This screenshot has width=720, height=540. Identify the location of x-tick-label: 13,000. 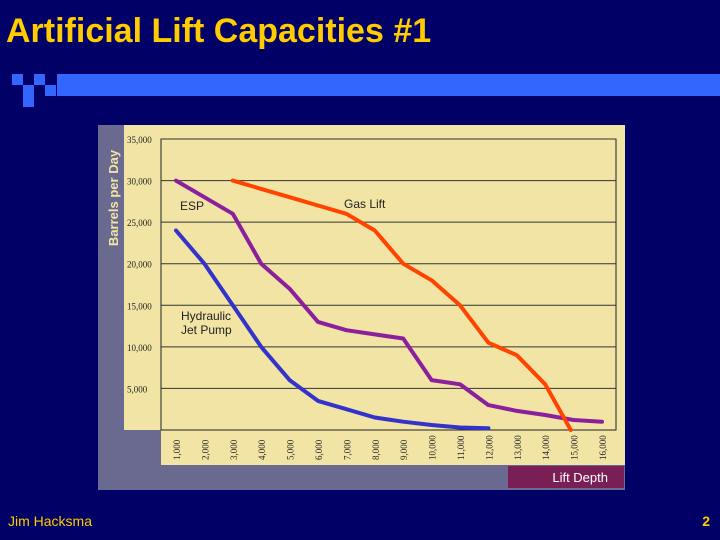
(518, 447).